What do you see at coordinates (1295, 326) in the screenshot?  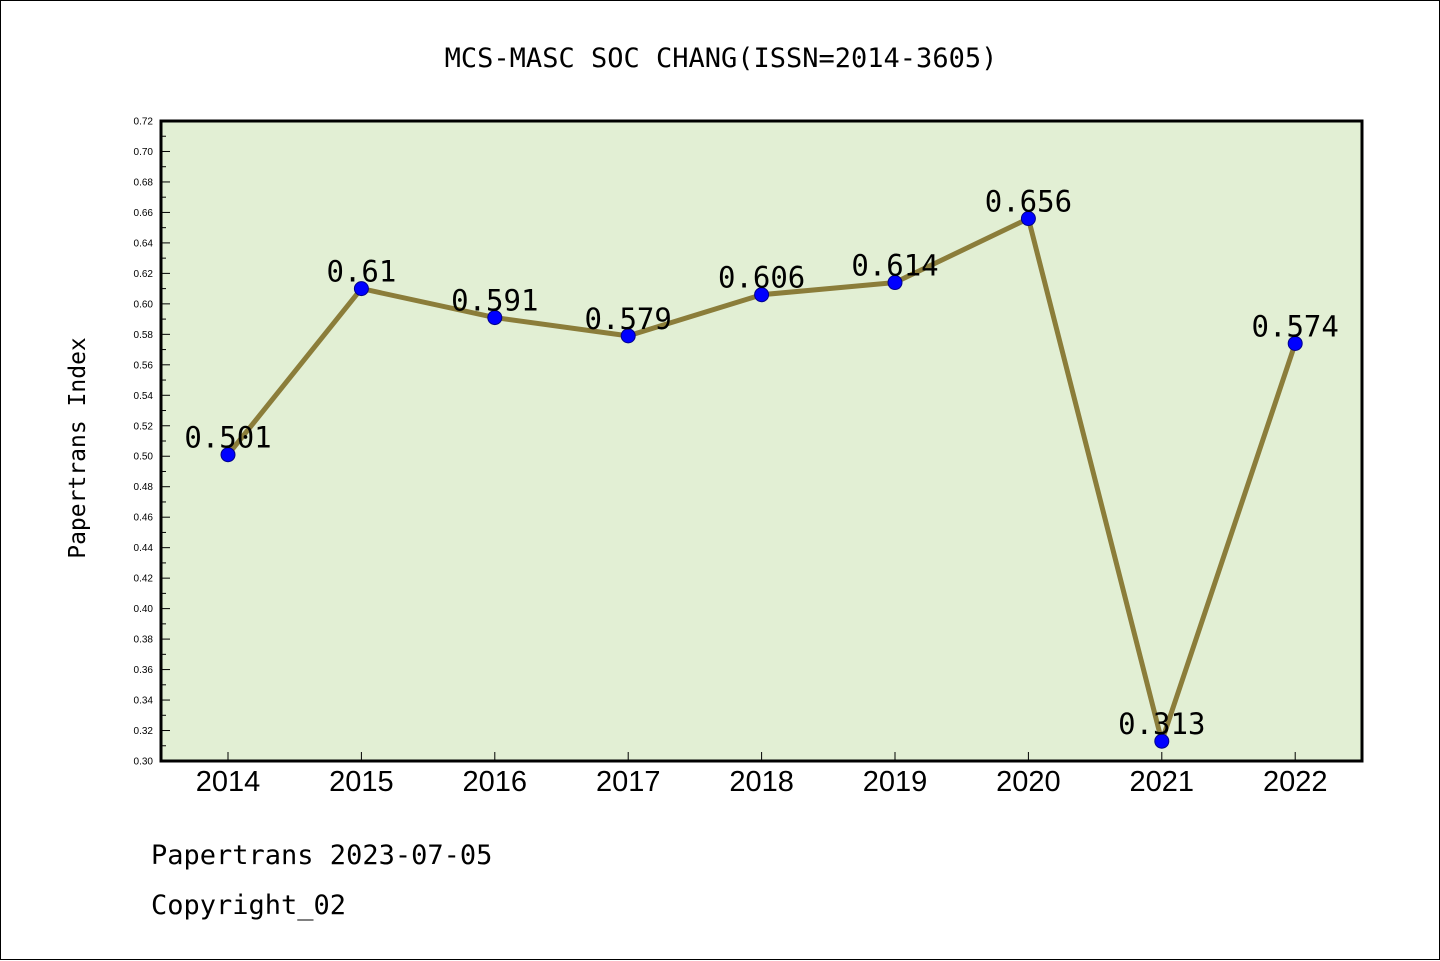 I see `data-label: 0.574` at bounding box center [1295, 326].